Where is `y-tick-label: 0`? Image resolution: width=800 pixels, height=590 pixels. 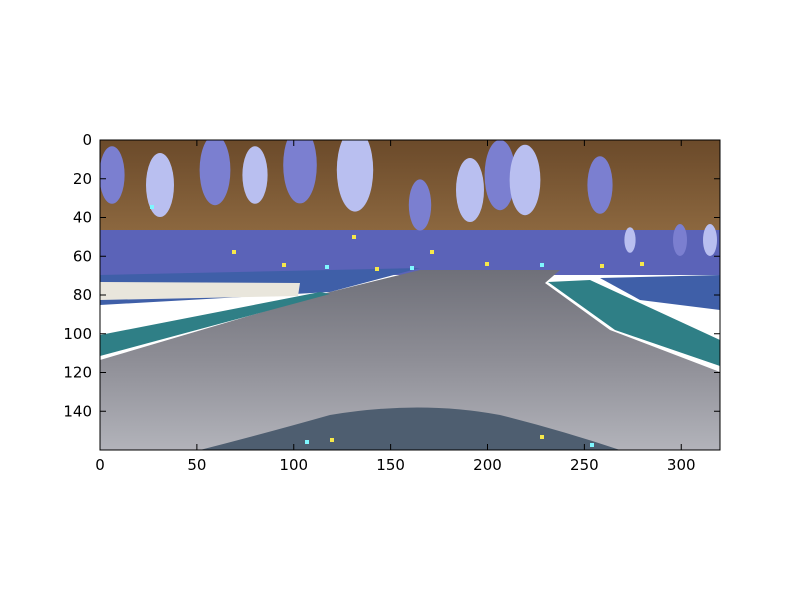
y-tick-label: 0 is located at coordinates (87, 140).